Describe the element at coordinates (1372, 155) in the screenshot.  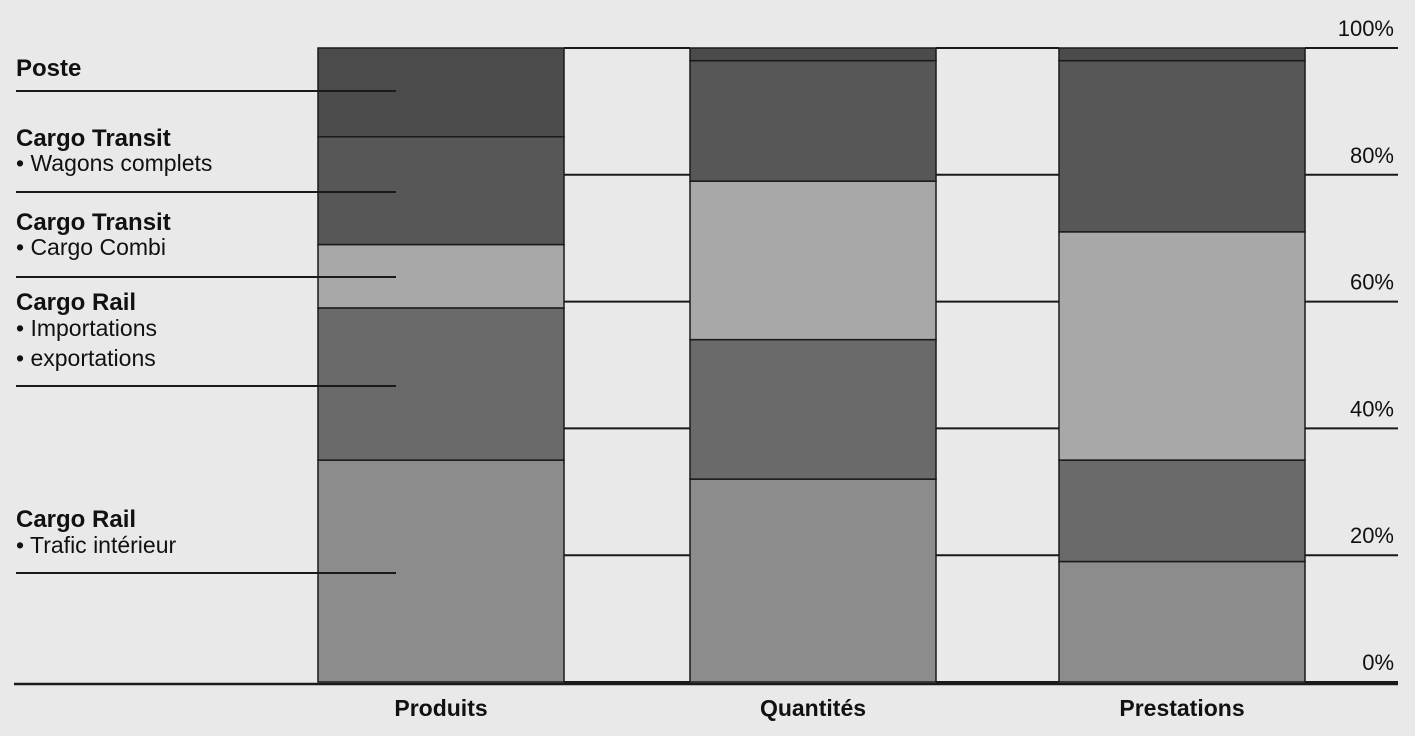
I see `y-tick-label: 80%` at that location.